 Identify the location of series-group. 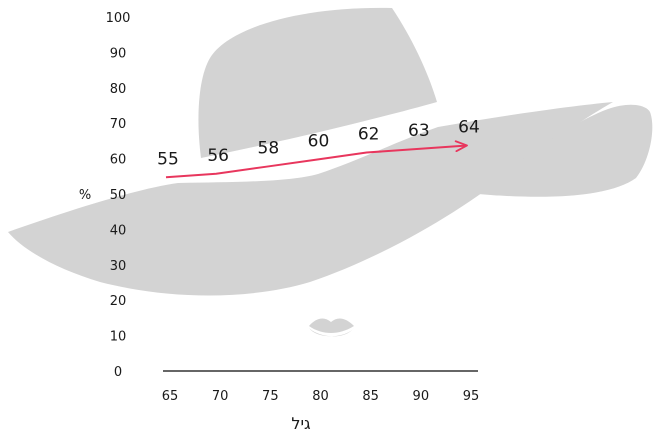
(316, 159).